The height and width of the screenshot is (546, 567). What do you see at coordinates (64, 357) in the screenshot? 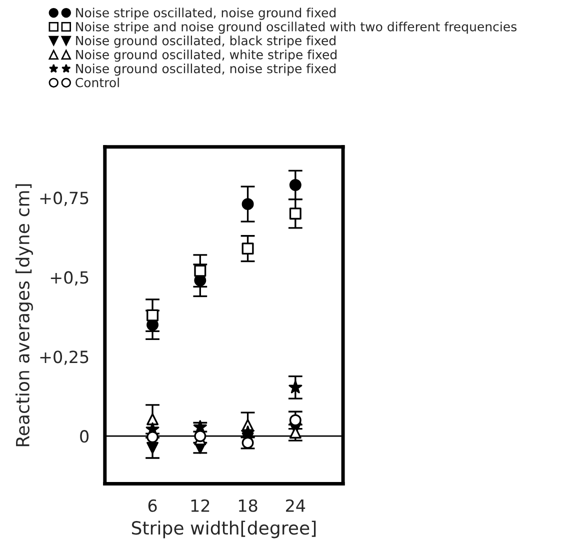
I see `y-tick-label: +0,25` at bounding box center [64, 357].